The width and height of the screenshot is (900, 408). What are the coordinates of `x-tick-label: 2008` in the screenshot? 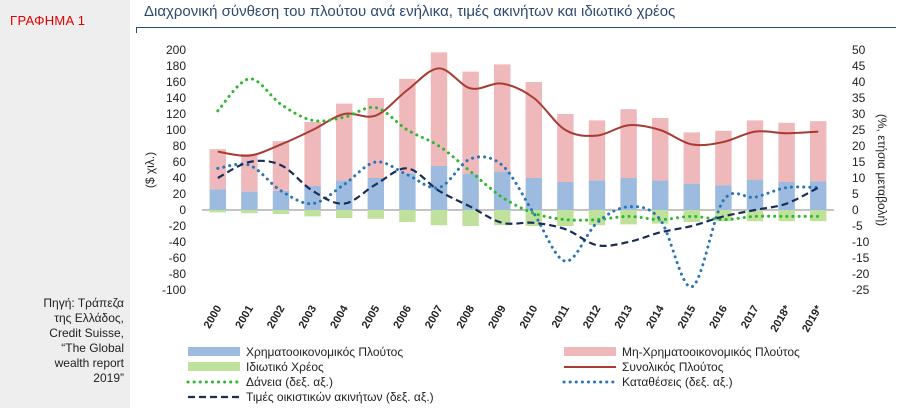 It's located at (466, 317).